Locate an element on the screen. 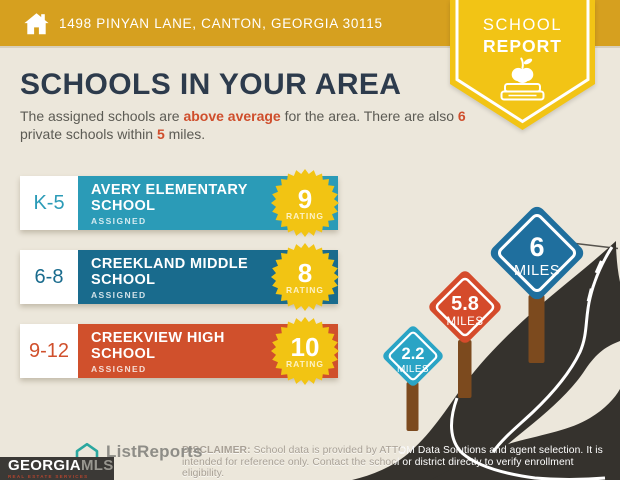  home-icon is located at coordinates (36, 23).